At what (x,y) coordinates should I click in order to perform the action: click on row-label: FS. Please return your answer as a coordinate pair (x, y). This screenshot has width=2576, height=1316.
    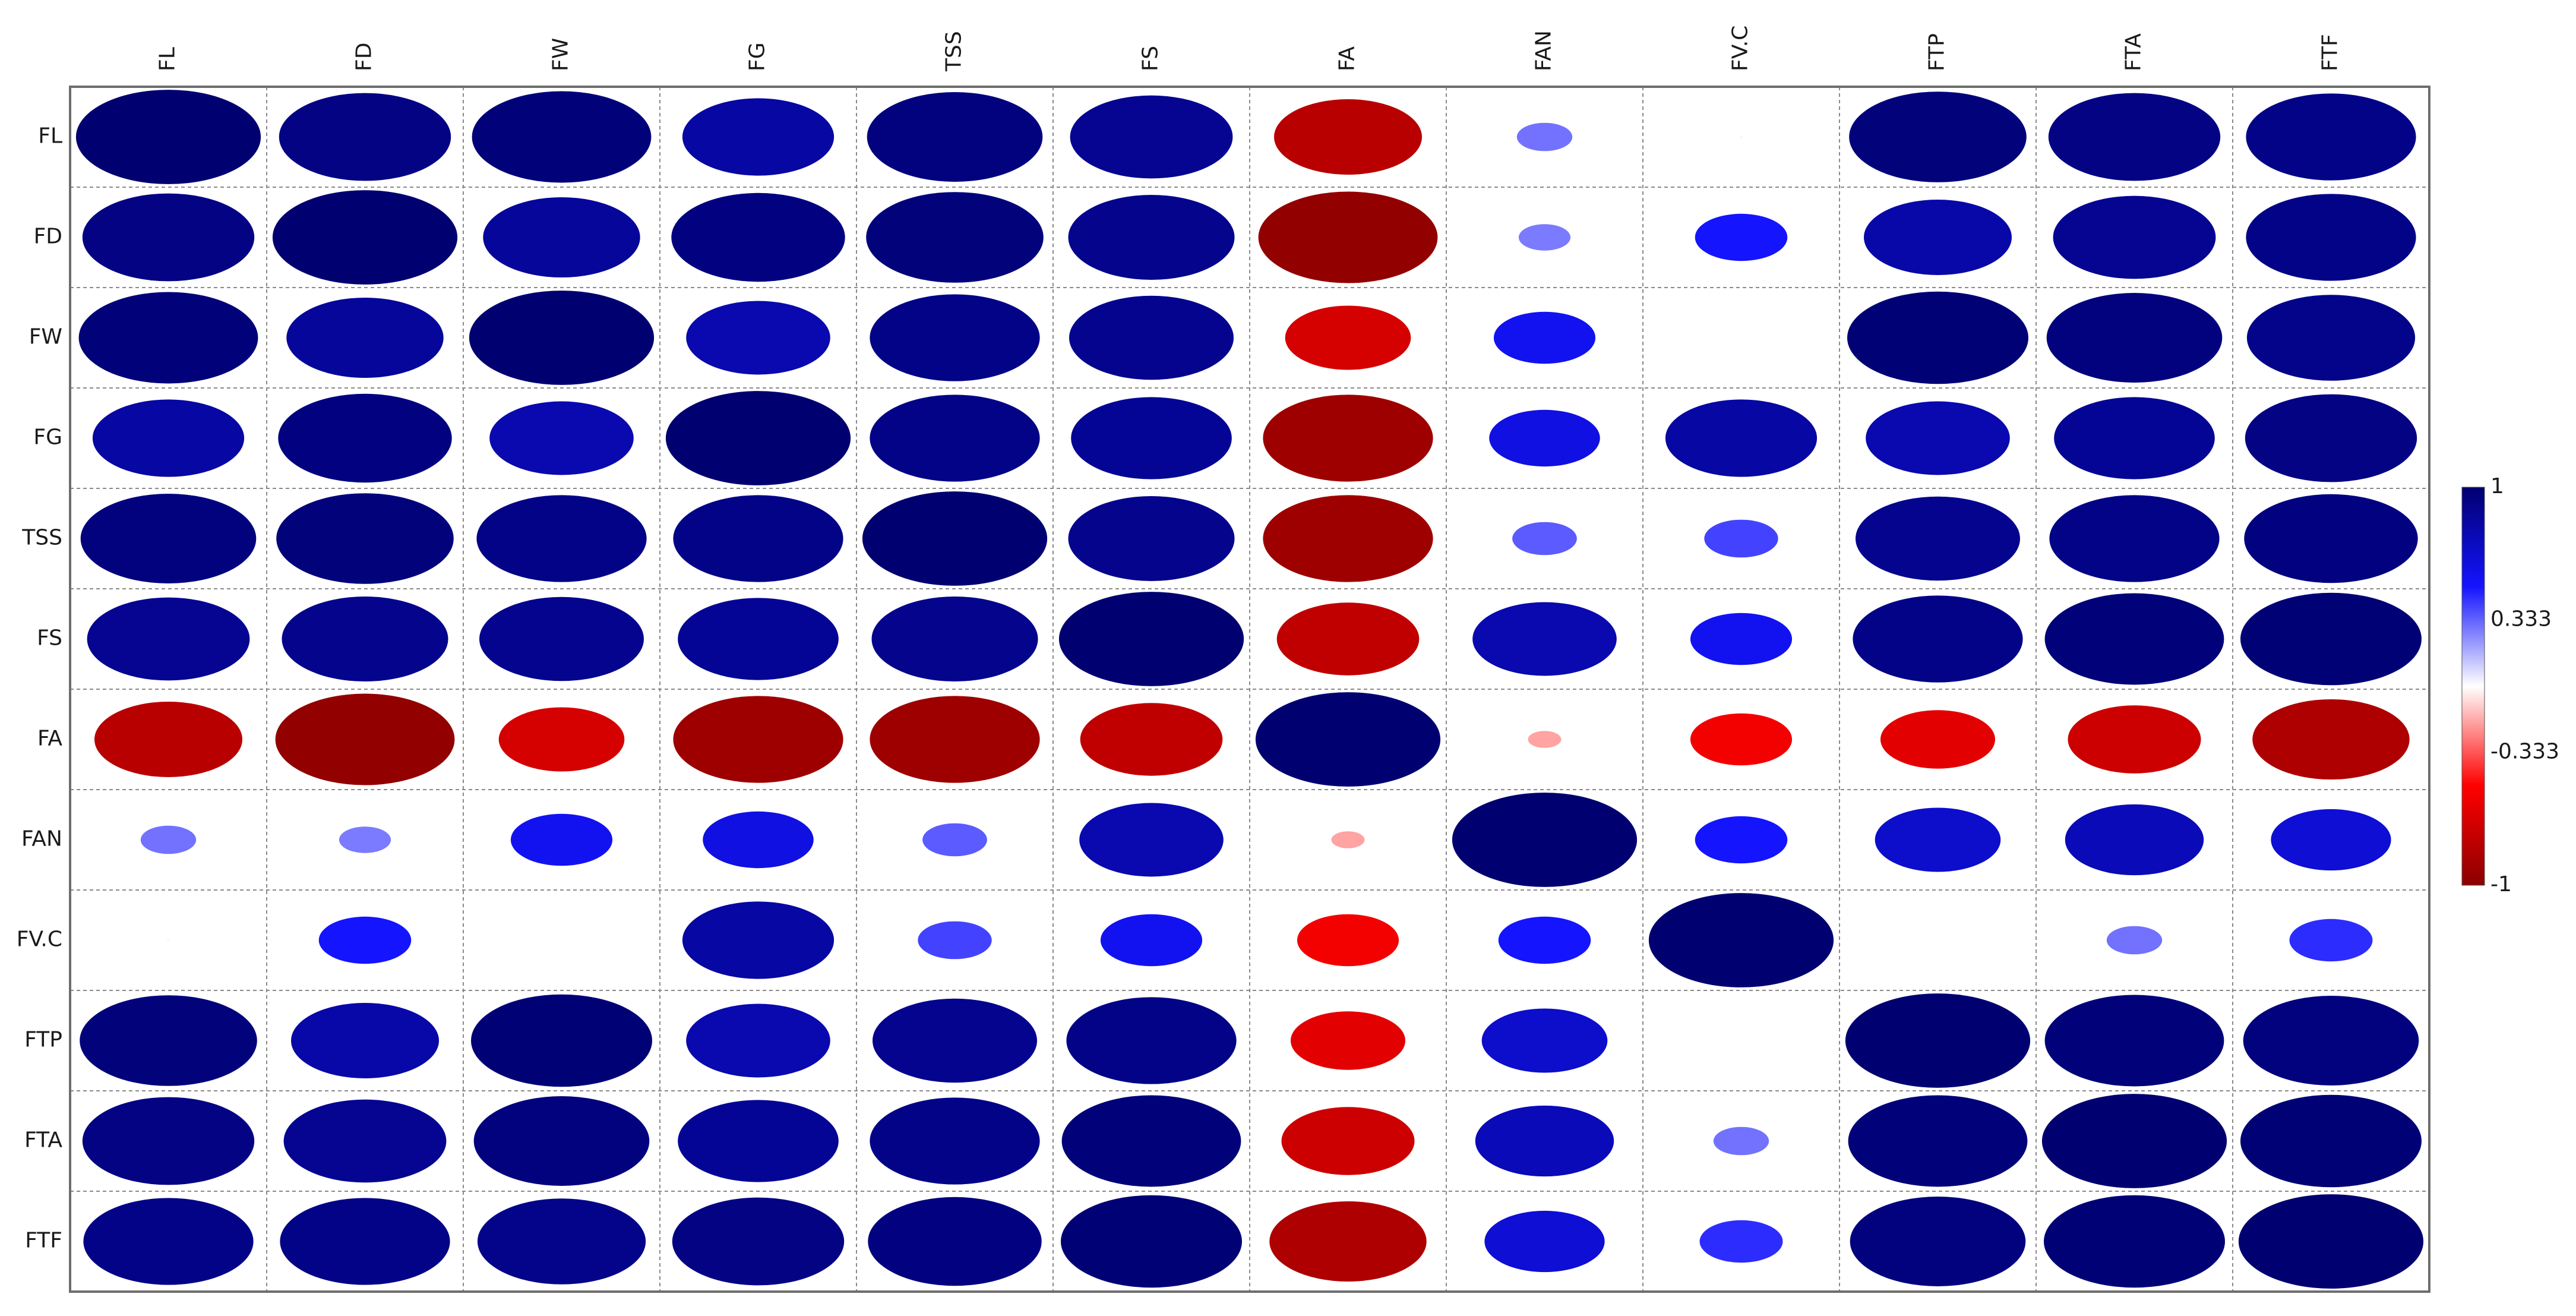
    Looking at the image, I should click on (49, 638).